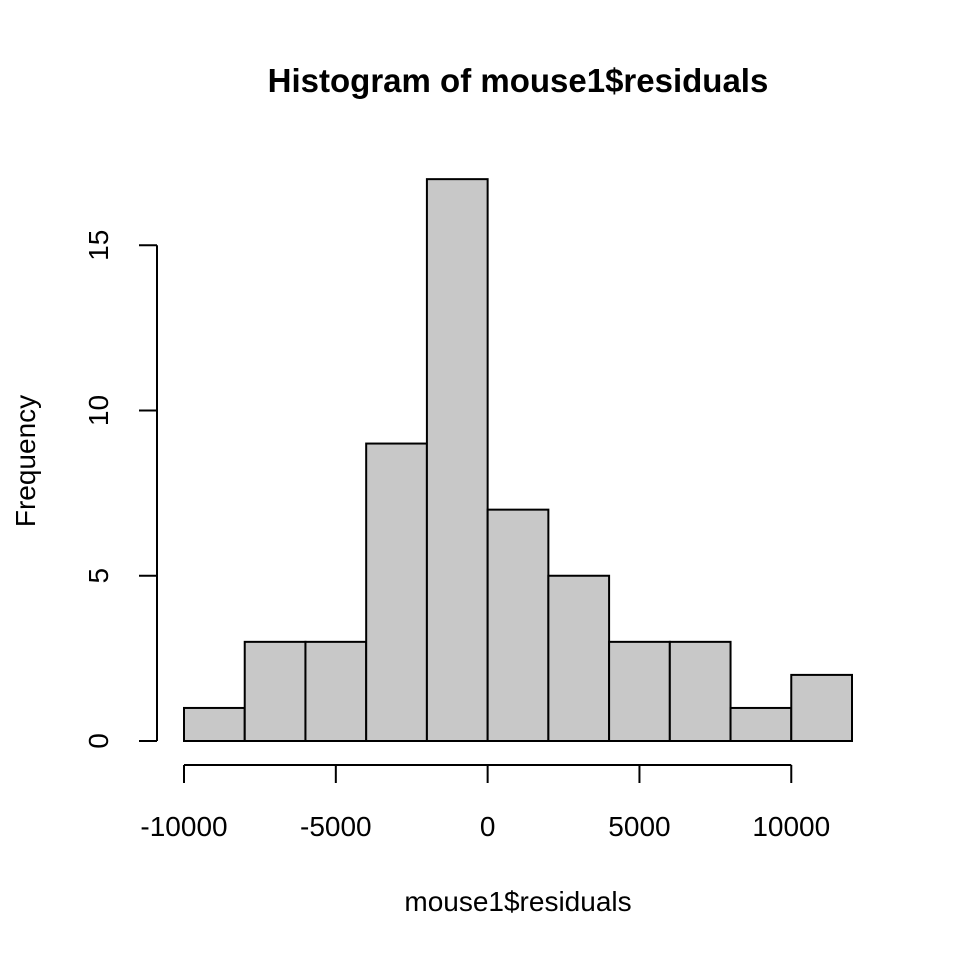 The width and height of the screenshot is (960, 960). Describe the element at coordinates (336, 826) in the screenshot. I see `x-tick-label: -5000` at that location.